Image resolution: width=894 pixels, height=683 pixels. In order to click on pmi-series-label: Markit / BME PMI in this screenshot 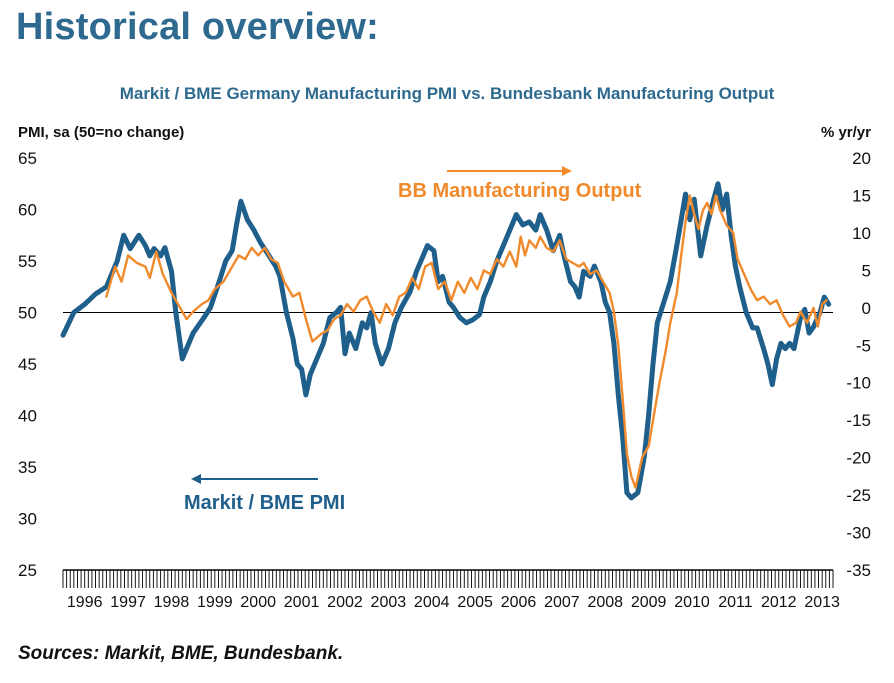, I will do `click(264, 503)`.